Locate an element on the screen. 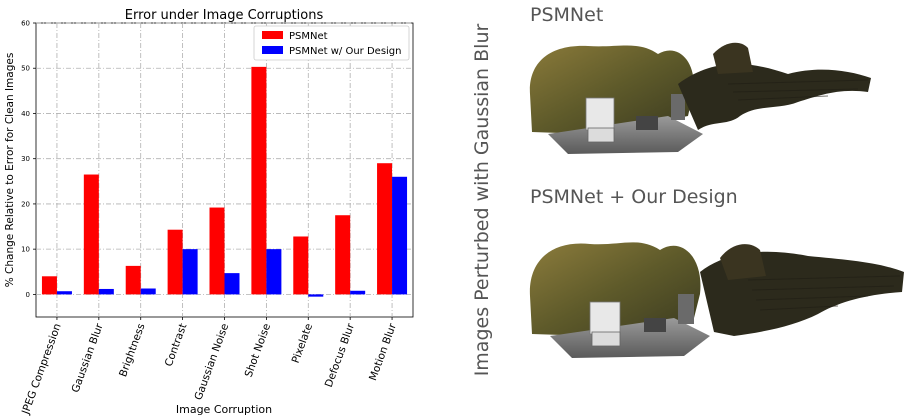 Image resolution: width=911 pixels, height=419 pixels. point-cloud-image-psmnet is located at coordinates (700, 98).